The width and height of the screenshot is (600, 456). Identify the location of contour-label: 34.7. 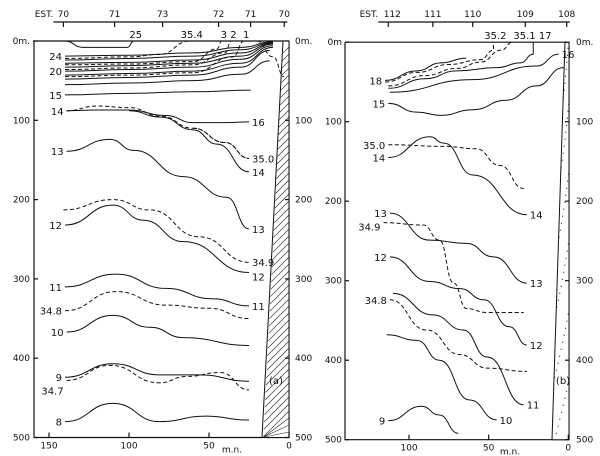
(52, 391).